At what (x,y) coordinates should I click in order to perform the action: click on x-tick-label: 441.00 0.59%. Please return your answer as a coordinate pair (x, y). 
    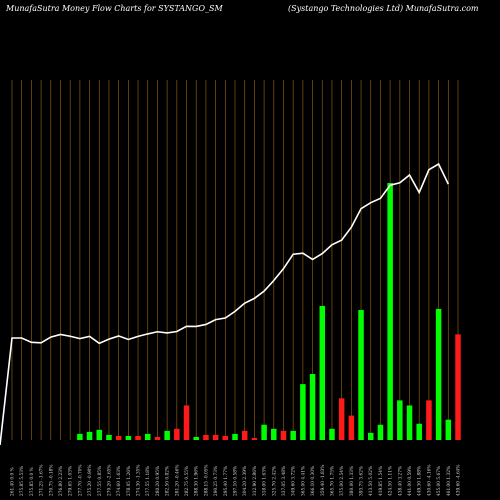
    Looking at the image, I should click on (410, 481).